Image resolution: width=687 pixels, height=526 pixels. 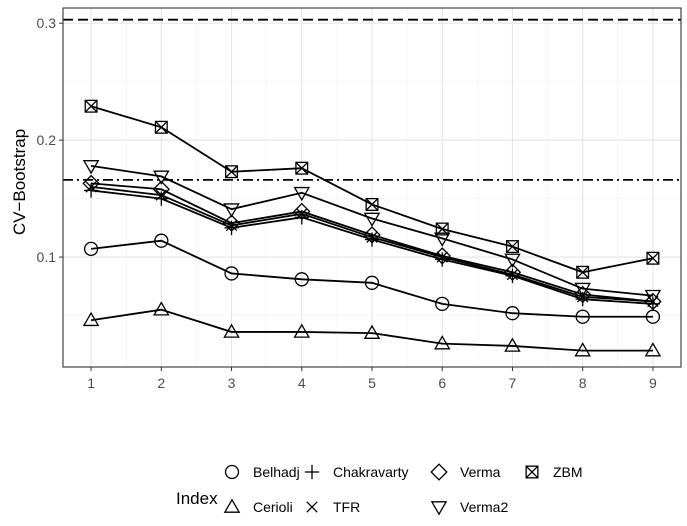 What do you see at coordinates (583, 383) in the screenshot?
I see `x-tick-label: 8` at bounding box center [583, 383].